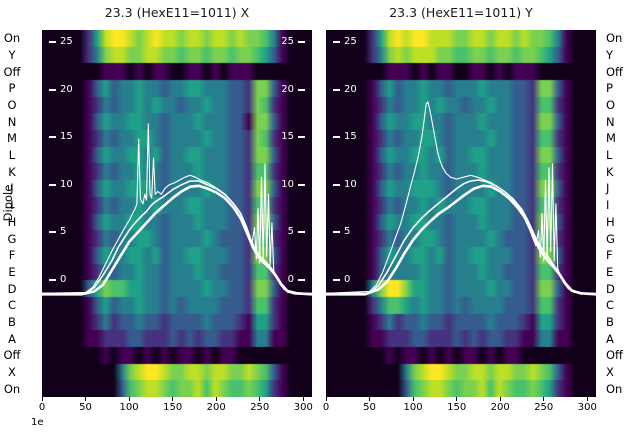 The image size is (640, 440). What do you see at coordinates (610, 288) in the screenshot?
I see `row-label: D` at bounding box center [610, 288].